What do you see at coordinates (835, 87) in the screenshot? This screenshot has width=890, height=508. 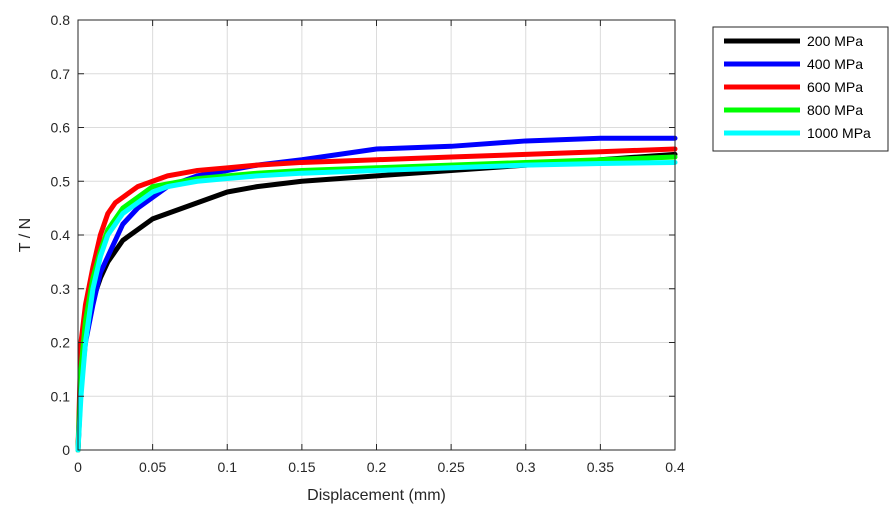 I see `legend-label-600-mpa: 600 MPa` at bounding box center [835, 87].